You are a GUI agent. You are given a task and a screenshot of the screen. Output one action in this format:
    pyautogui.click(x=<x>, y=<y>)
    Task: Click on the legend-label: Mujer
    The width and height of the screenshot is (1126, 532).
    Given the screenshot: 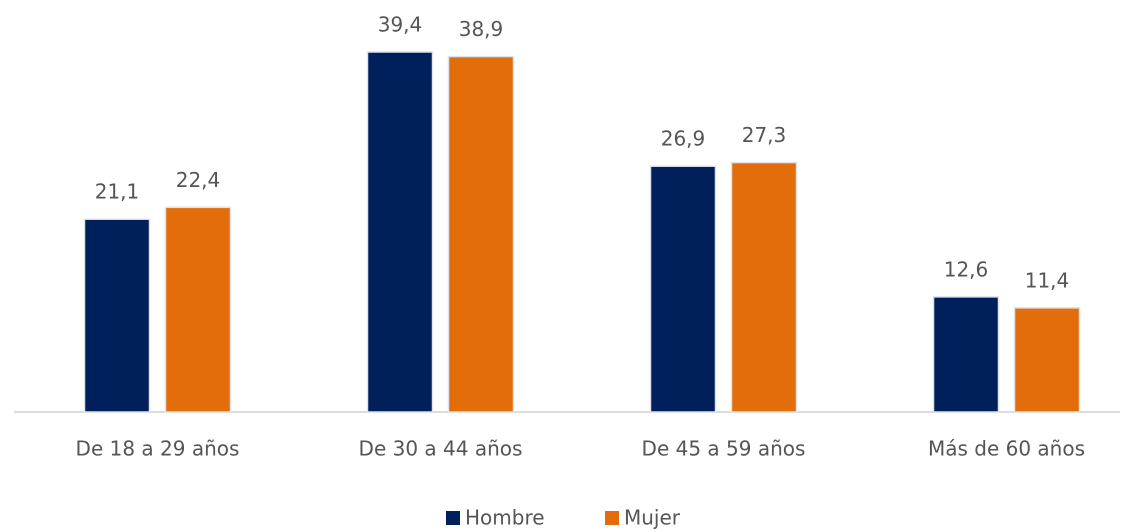 What is the action you would take?
    pyautogui.click(x=652, y=518)
    